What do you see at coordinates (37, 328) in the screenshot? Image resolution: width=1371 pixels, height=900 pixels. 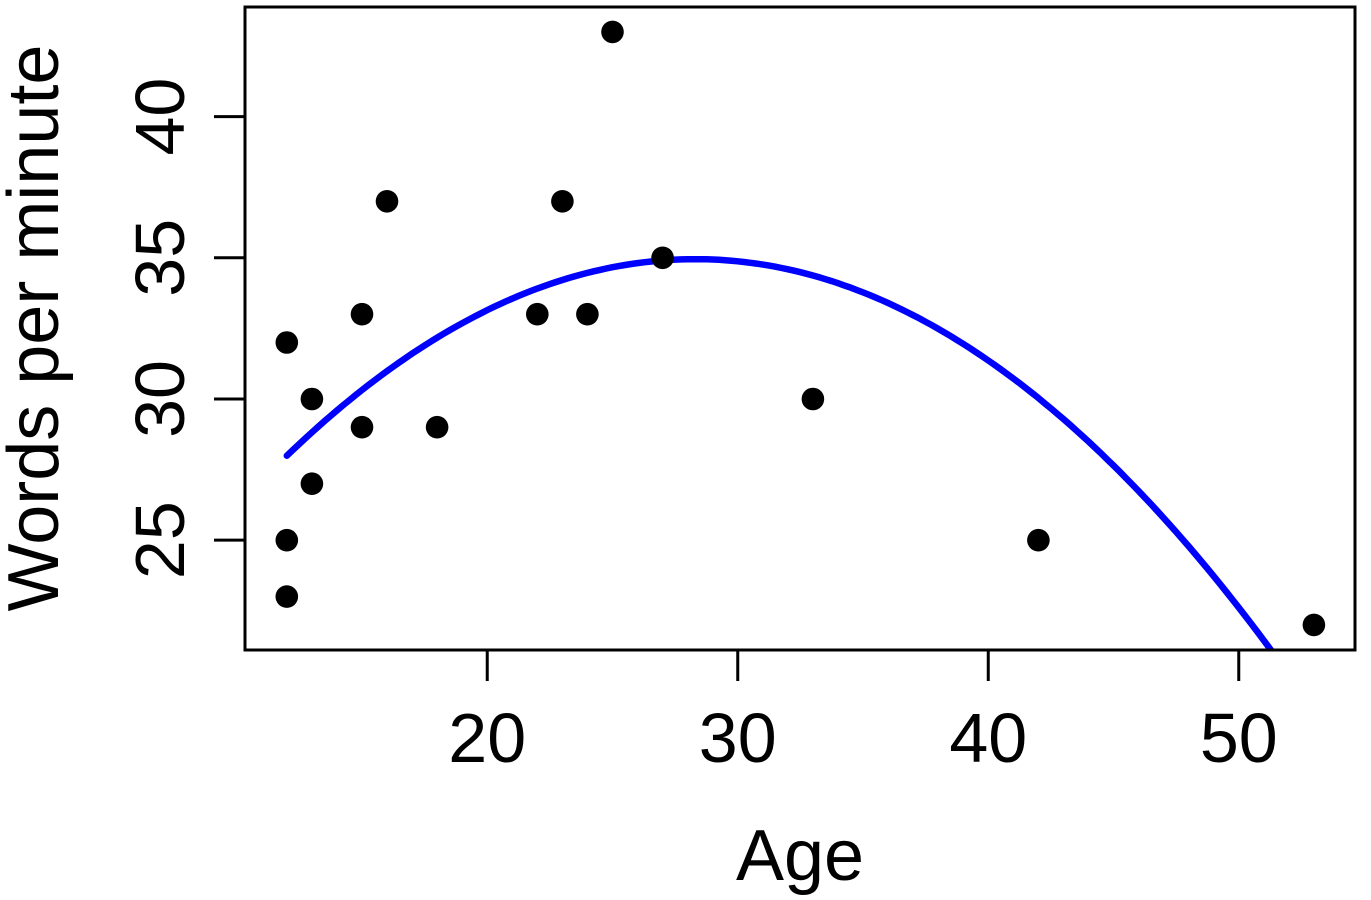 I see `y-axis-label: Words per minute` at bounding box center [37, 328].